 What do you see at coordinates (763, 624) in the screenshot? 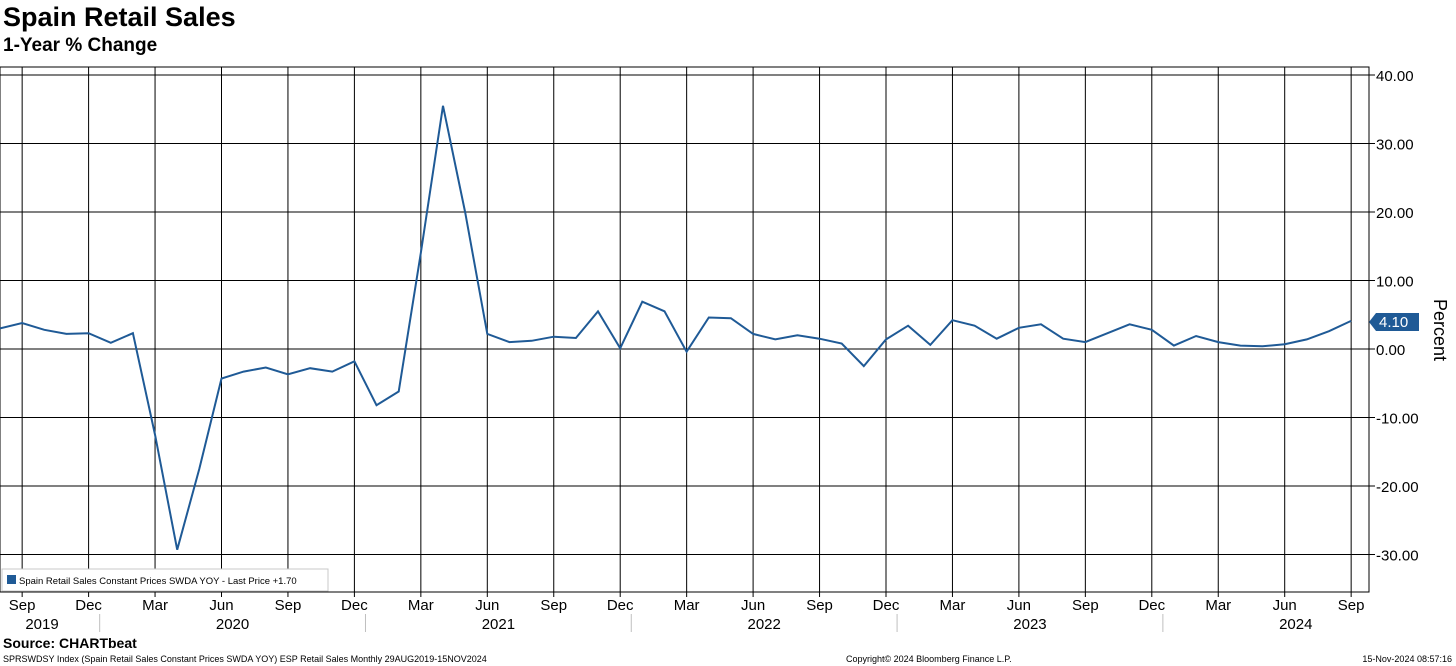
I see `x-year-label: 2022` at bounding box center [763, 624].